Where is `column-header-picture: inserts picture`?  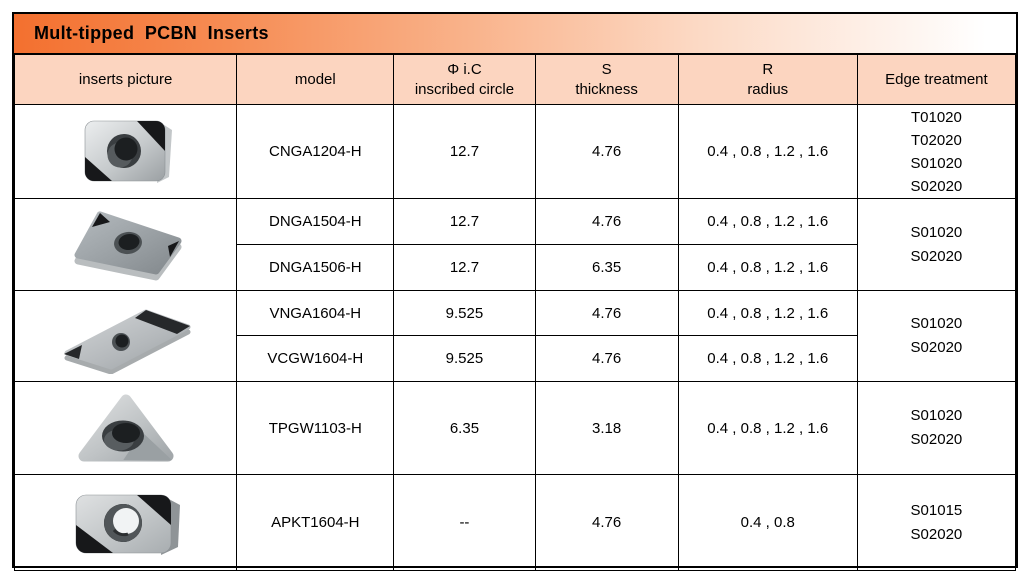 column-header-picture: inserts picture is located at coordinates (125, 79).